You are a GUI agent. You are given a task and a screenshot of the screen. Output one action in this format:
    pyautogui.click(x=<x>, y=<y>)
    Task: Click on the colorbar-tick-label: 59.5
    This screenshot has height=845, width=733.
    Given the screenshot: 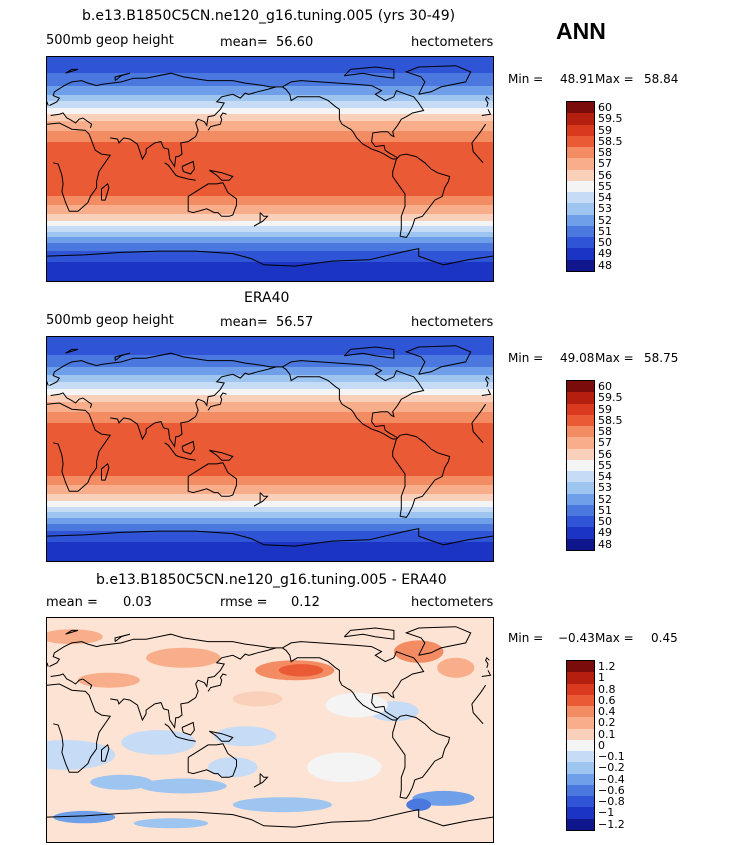 What is the action you would take?
    pyautogui.click(x=610, y=398)
    